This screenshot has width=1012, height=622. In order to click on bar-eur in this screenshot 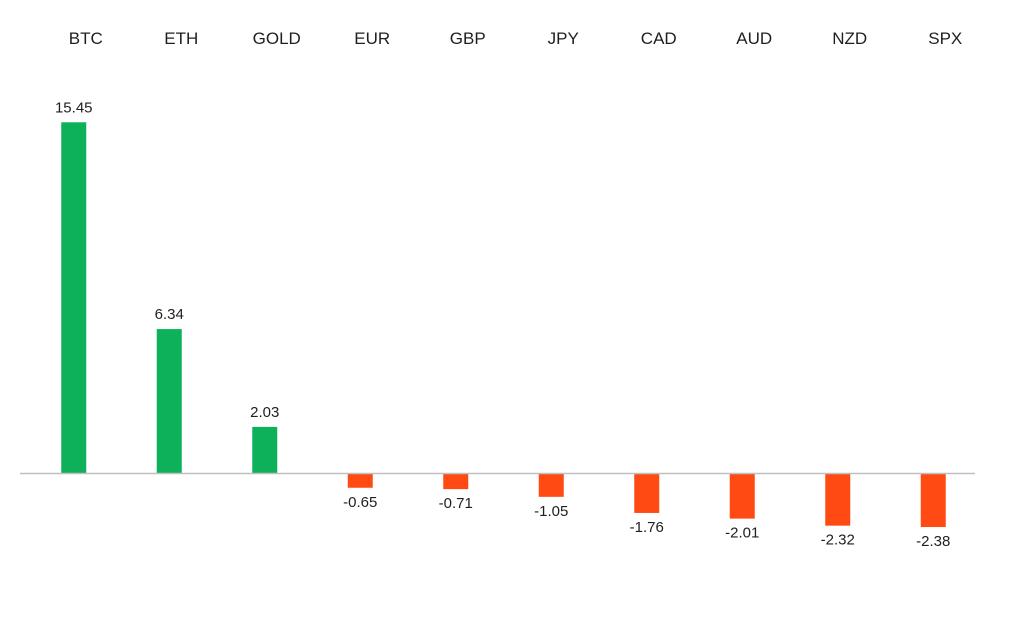, I will do `click(360, 480)`.